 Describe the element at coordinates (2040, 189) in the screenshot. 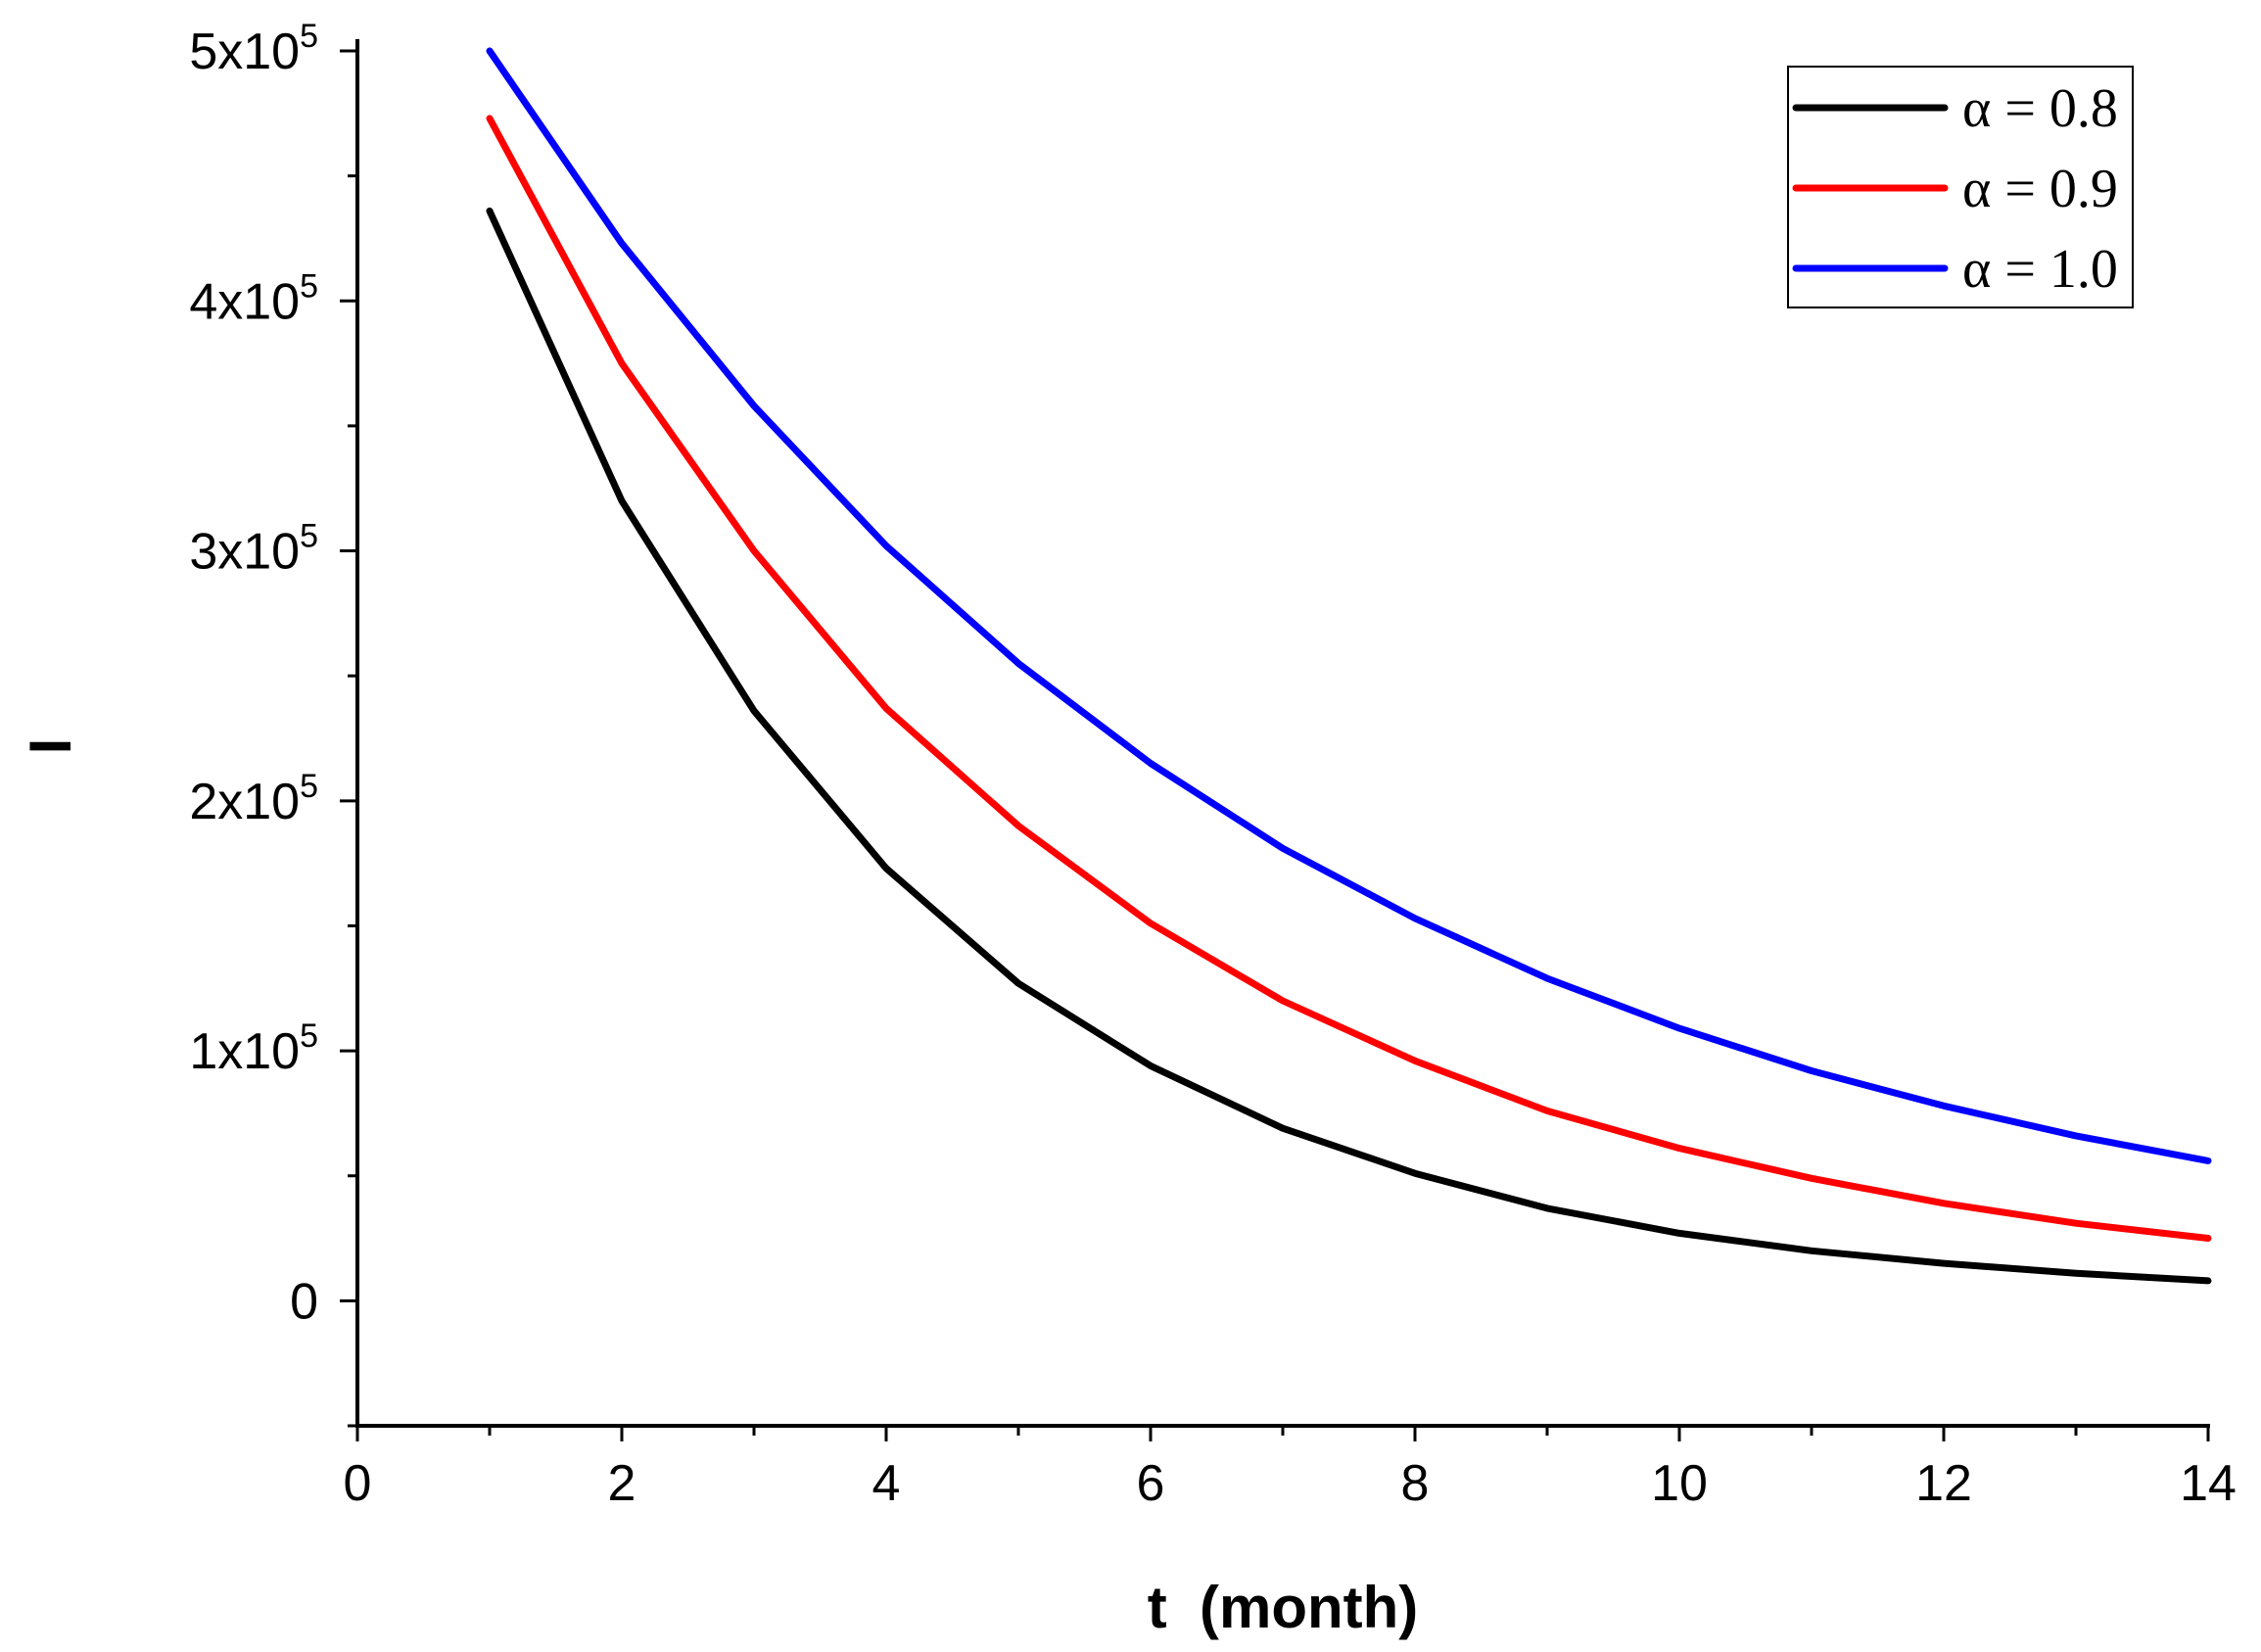

I see `legend-label-2: α = 0.9` at that location.